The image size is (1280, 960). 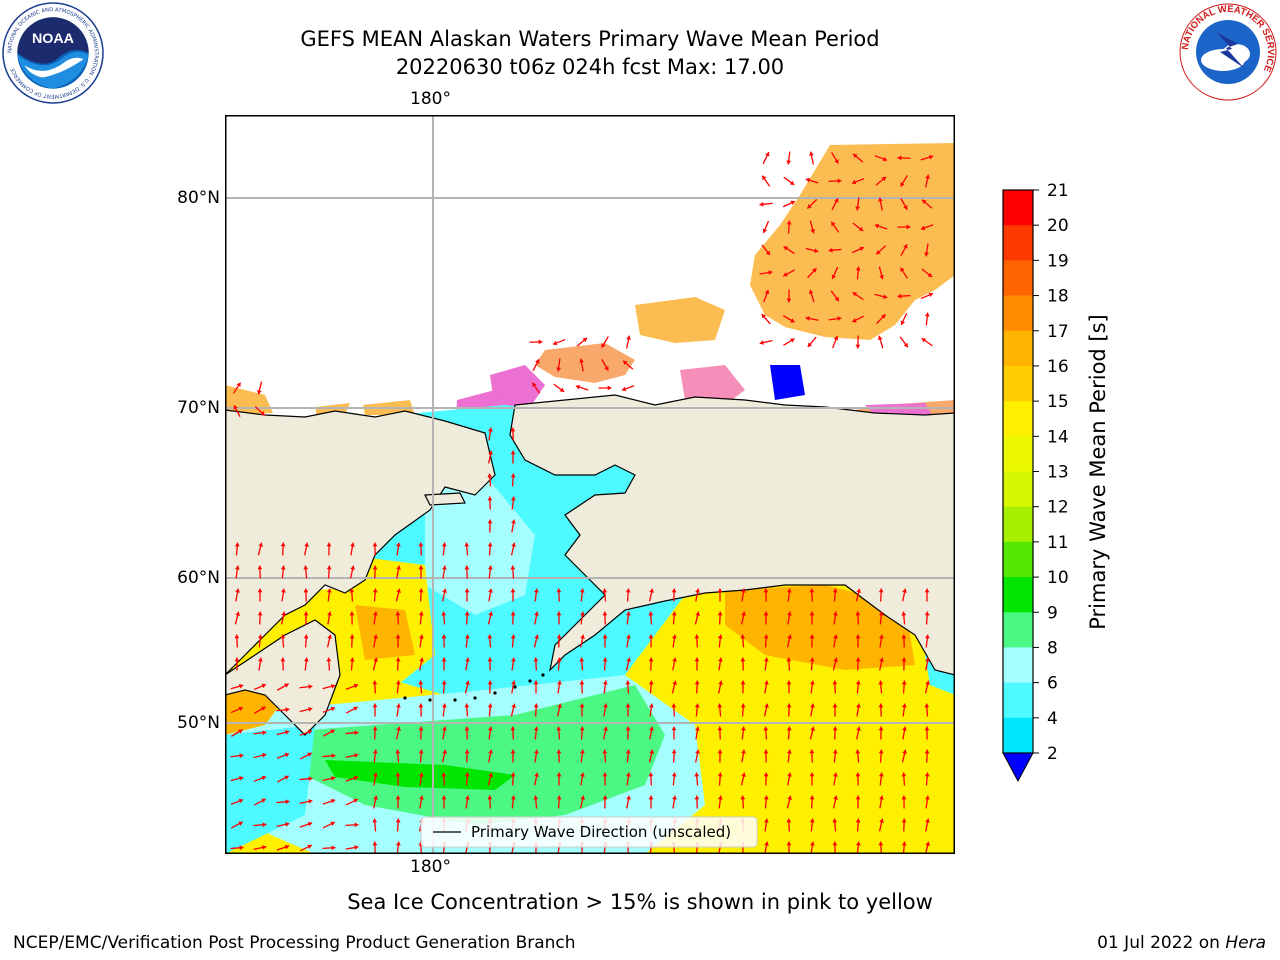 What do you see at coordinates (1058, 191) in the screenshot?
I see `colorbar-tick-label: 21` at bounding box center [1058, 191].